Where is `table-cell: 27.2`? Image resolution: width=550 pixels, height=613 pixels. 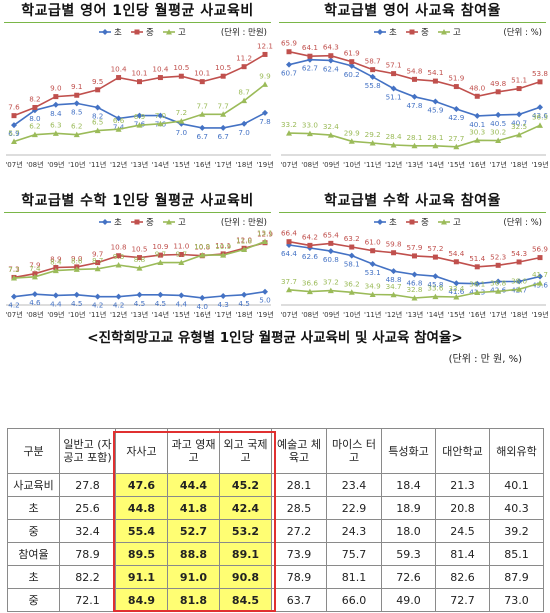 table-cell: 27.2 is located at coordinates (299, 531).